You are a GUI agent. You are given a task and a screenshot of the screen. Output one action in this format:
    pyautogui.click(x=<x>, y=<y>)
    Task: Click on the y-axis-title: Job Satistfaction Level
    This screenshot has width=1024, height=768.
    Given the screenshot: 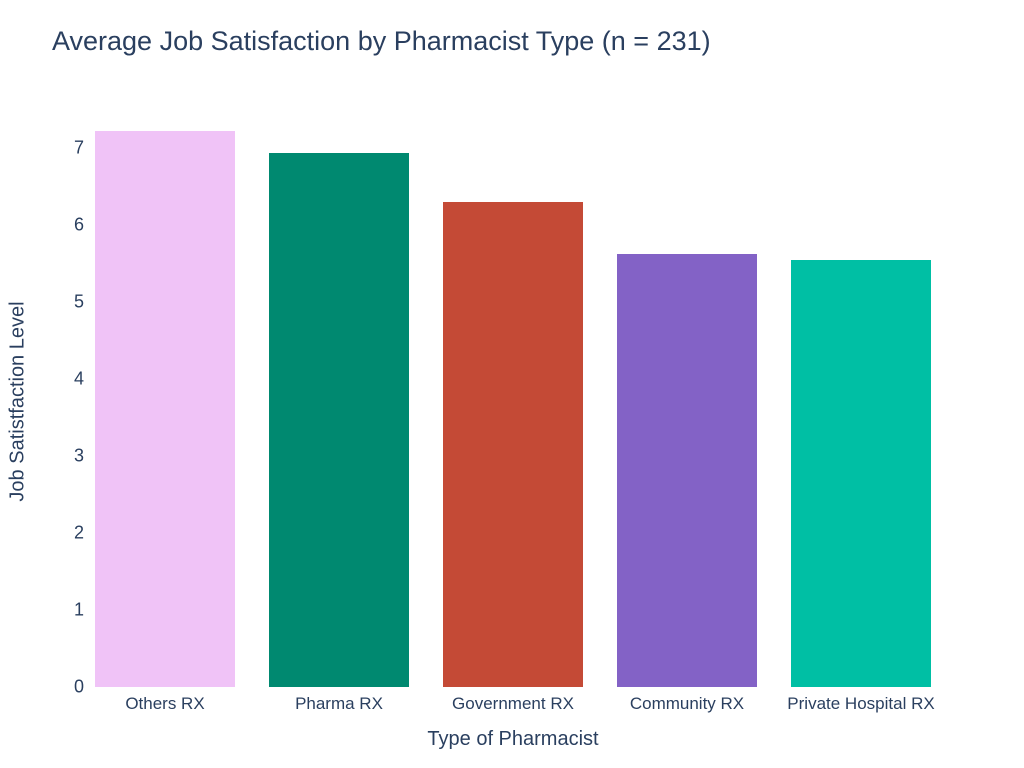 What is the action you would take?
    pyautogui.click(x=17, y=401)
    